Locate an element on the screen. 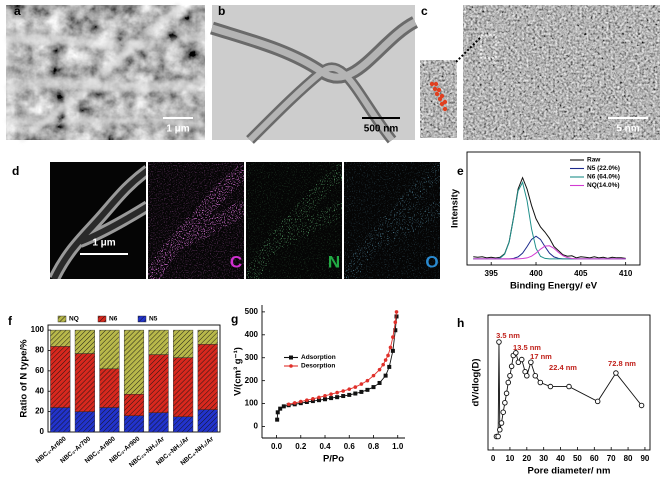  x-axis-label: Binding Energy/ eV is located at coordinates (554, 286).